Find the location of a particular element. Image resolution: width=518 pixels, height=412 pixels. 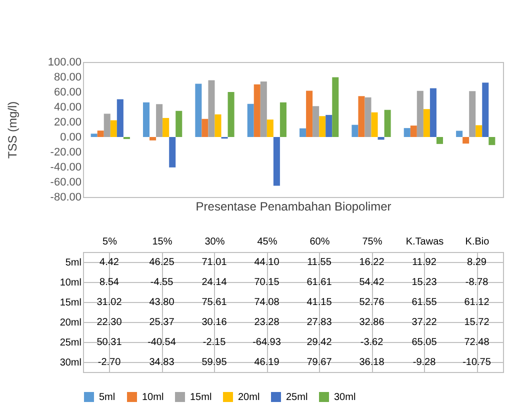

data-label: 74.08 is located at coordinates (267, 302).